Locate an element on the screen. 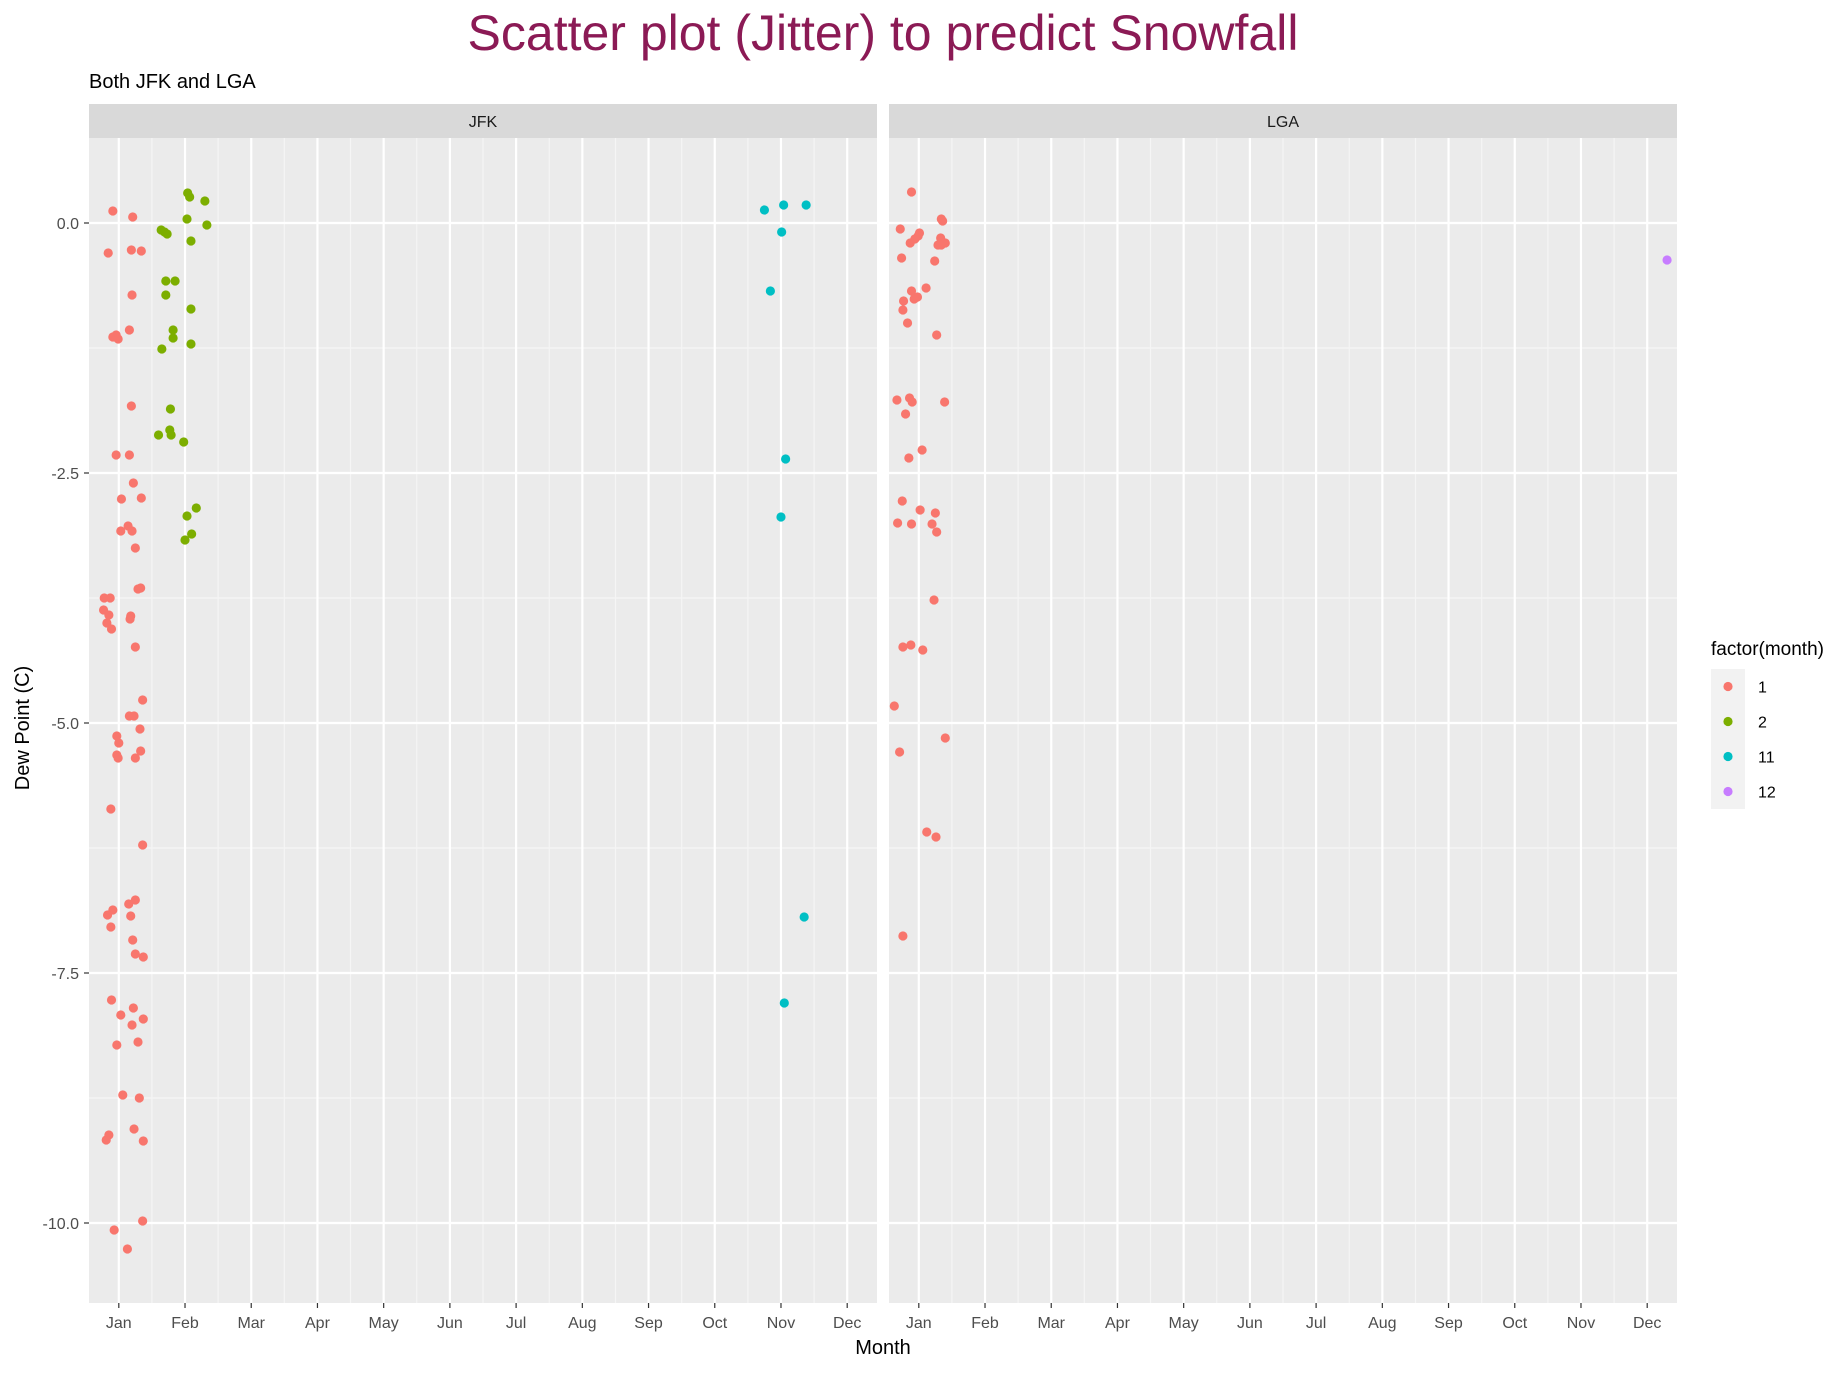 This screenshot has width=1848, height=1375. y-tick-label: -2.5 is located at coordinates (65, 474).